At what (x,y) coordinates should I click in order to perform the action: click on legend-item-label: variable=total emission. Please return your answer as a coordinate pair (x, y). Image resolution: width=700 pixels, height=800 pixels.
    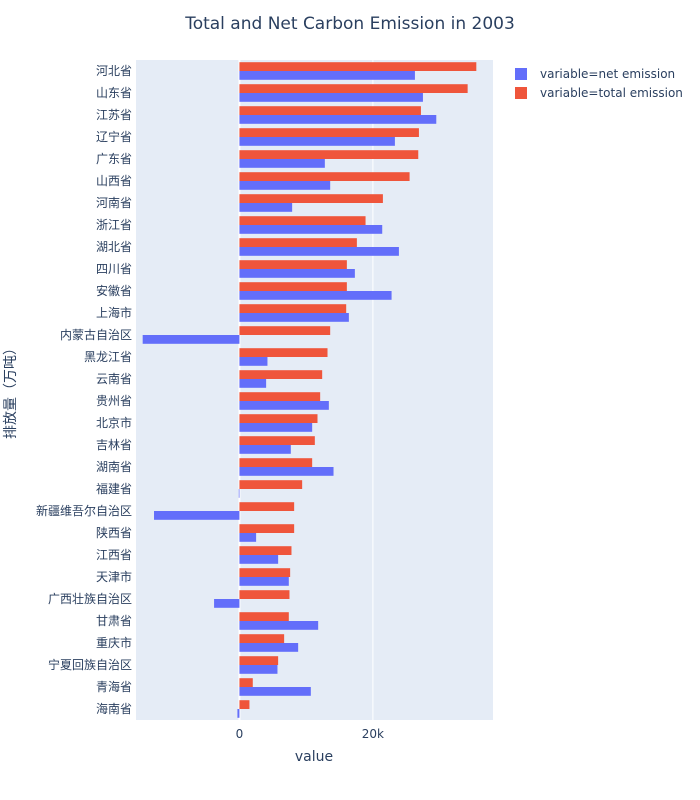
    Looking at the image, I should click on (611, 93).